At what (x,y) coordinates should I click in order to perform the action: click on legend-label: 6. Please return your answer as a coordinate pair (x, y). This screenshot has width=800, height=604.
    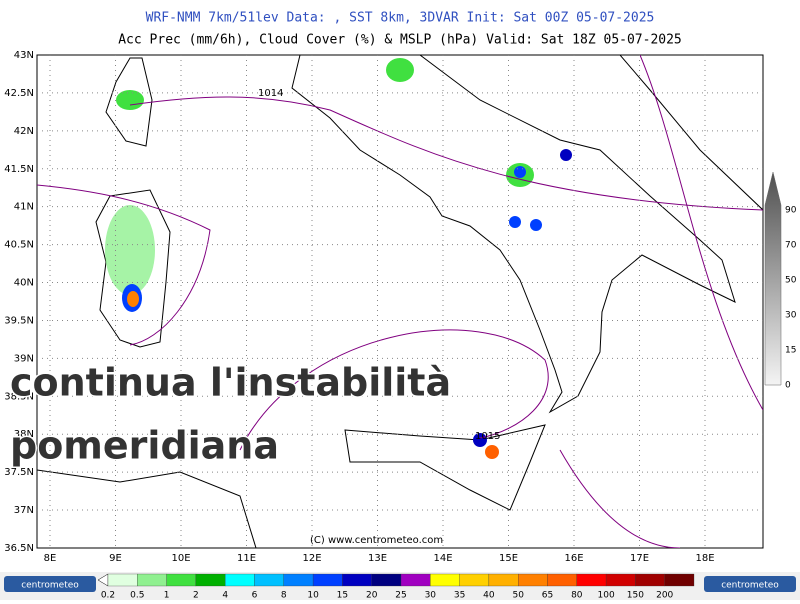
    Looking at the image, I should click on (255, 596).